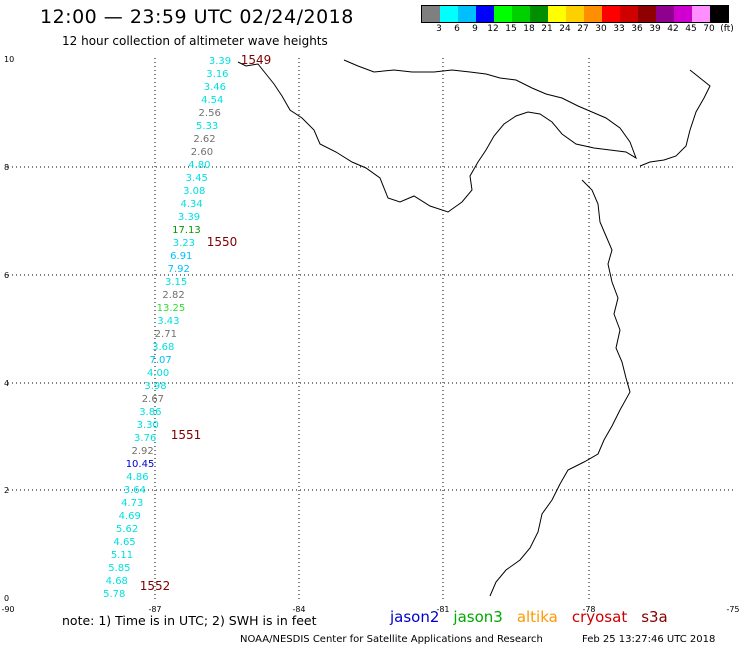  I want to click on colorbar-label: 18, so click(529, 29).